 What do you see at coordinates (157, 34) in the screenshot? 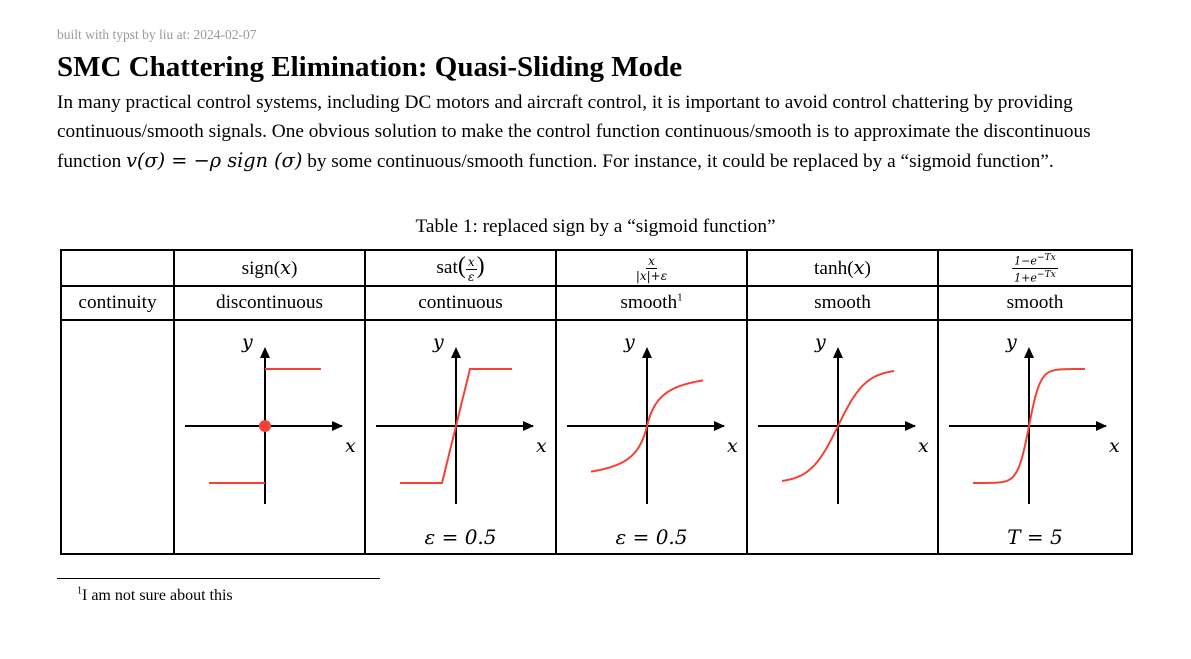
I see `build-meta: built with typst by liu at: 2024-02-07` at bounding box center [157, 34].